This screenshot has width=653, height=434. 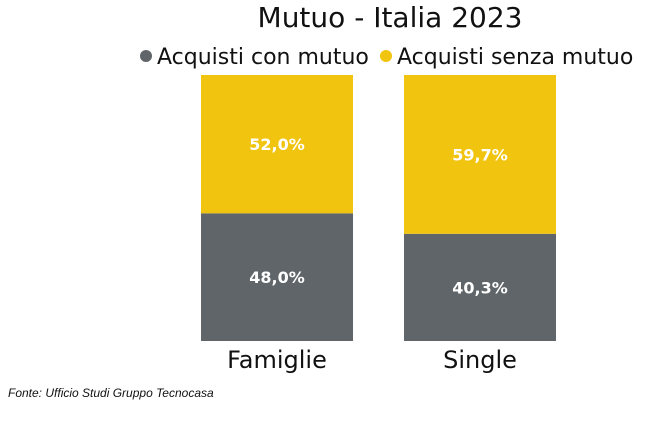 I want to click on category-label-0: Famiglie, so click(x=277, y=360).